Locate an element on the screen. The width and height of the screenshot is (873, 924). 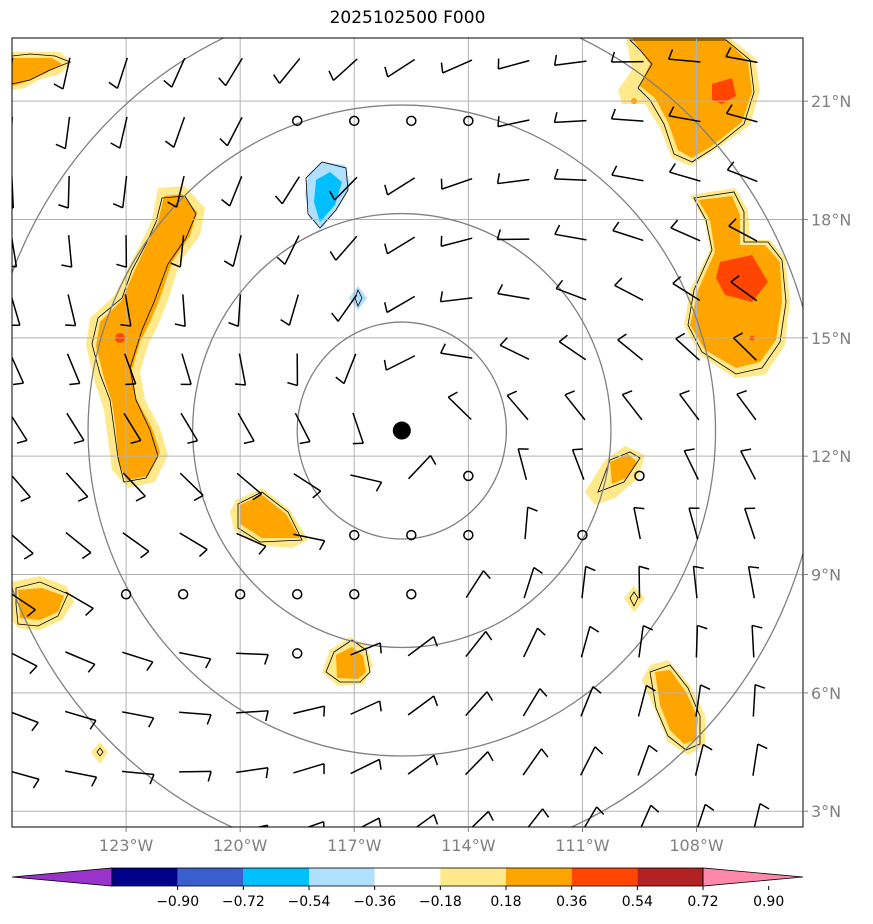
lat-tick-label: 12°N is located at coordinates (831, 456).